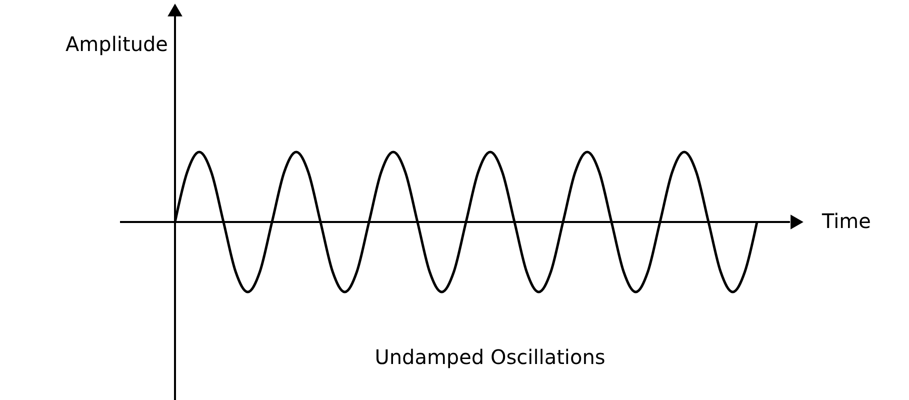 This screenshot has width=909, height=400. Describe the element at coordinates (490, 357) in the screenshot. I see `text: Undamped Oscillations` at that location.